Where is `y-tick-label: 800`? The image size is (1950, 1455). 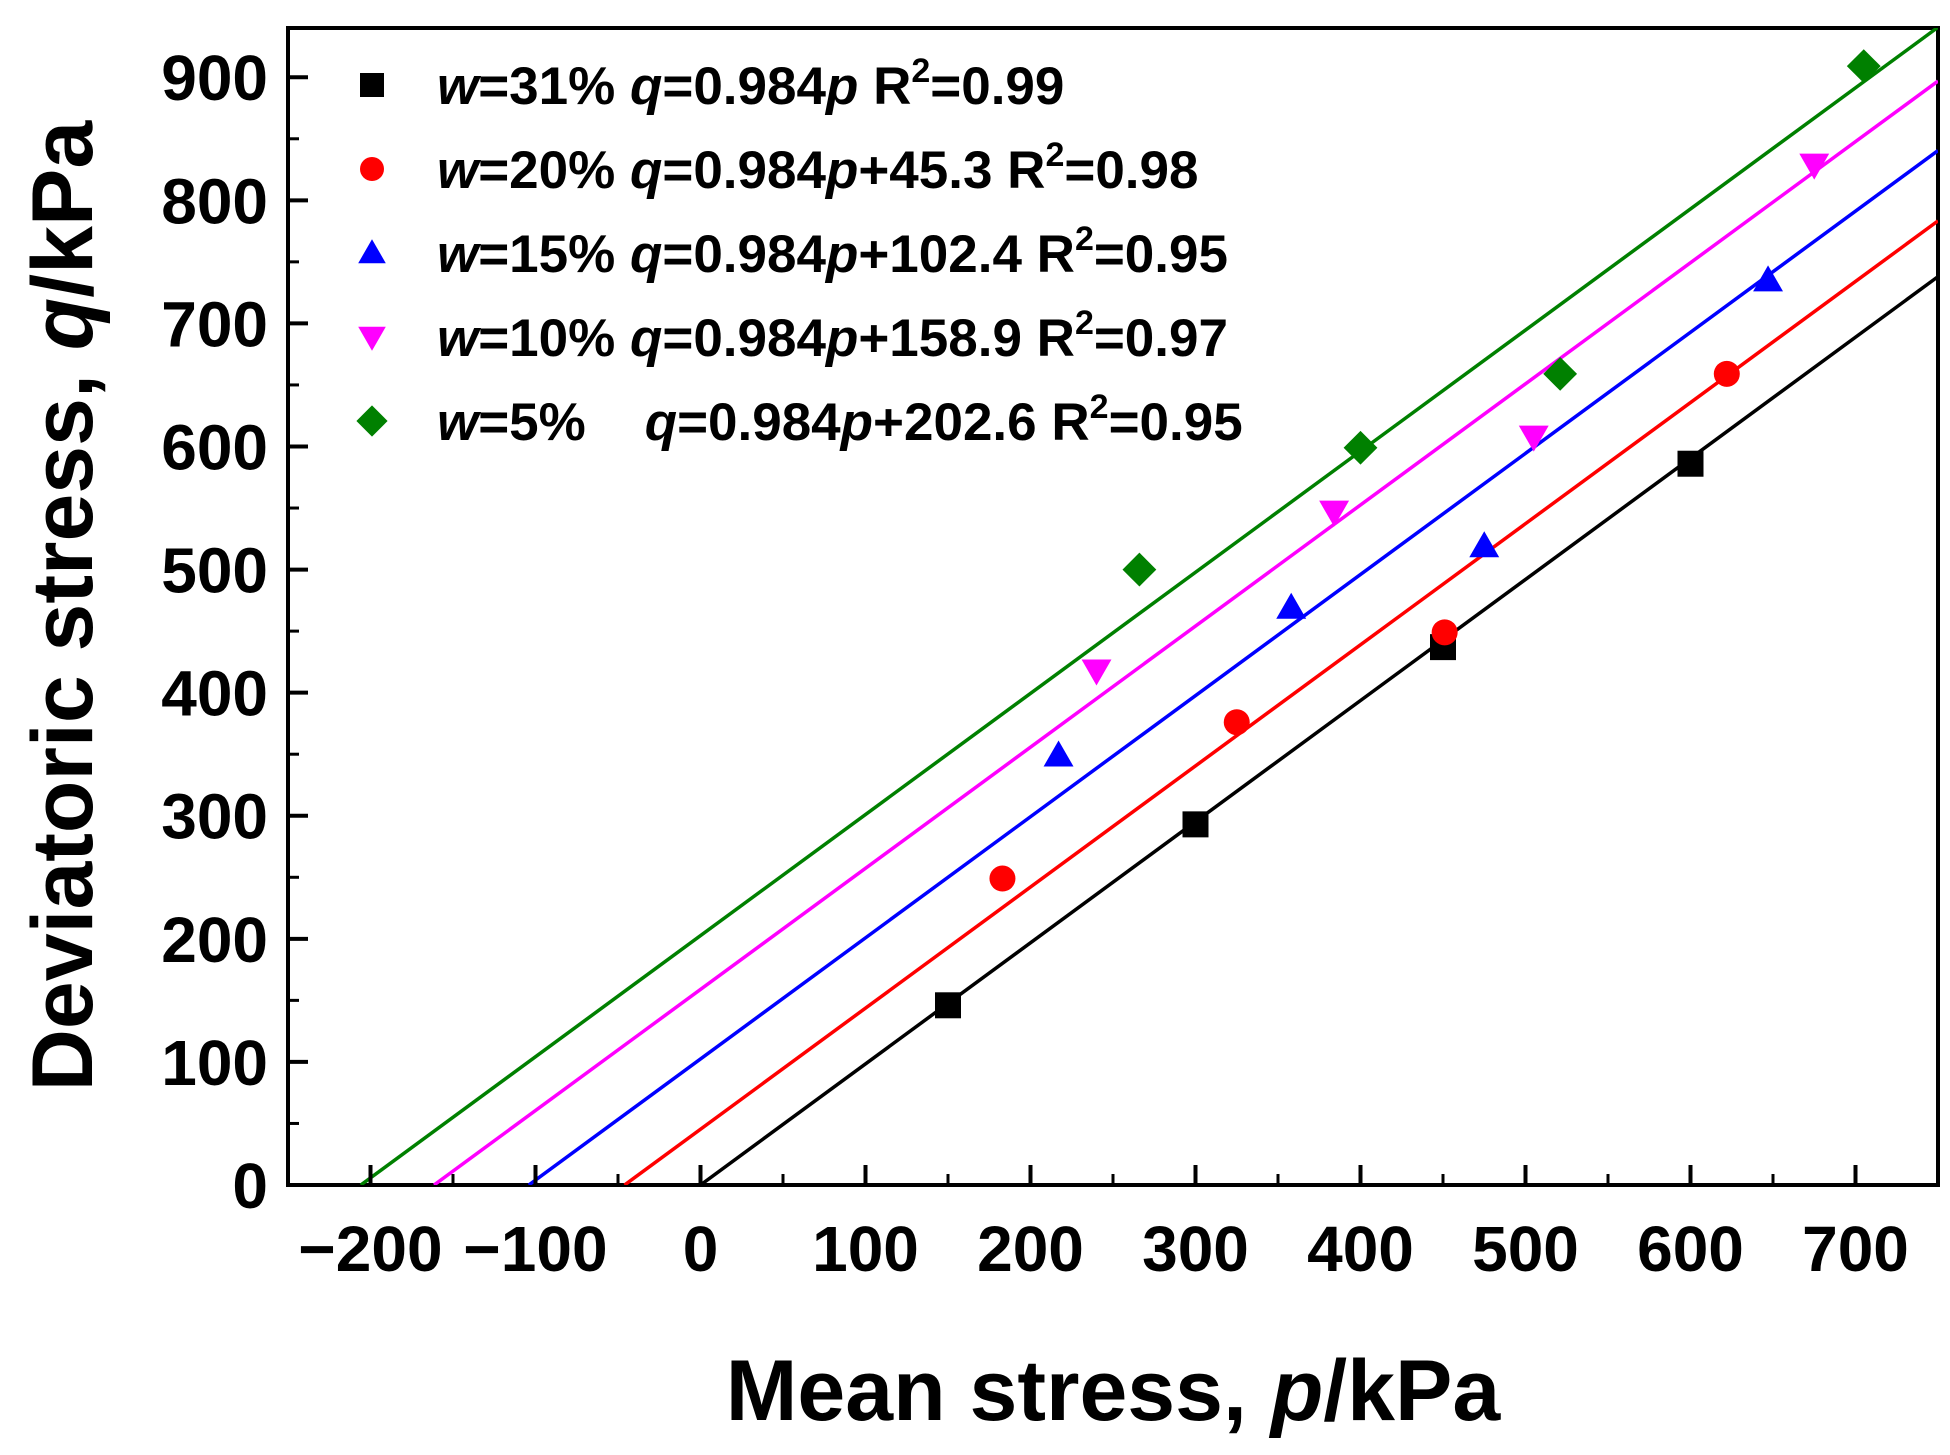 y-tick-label: 800 is located at coordinates (214, 201).